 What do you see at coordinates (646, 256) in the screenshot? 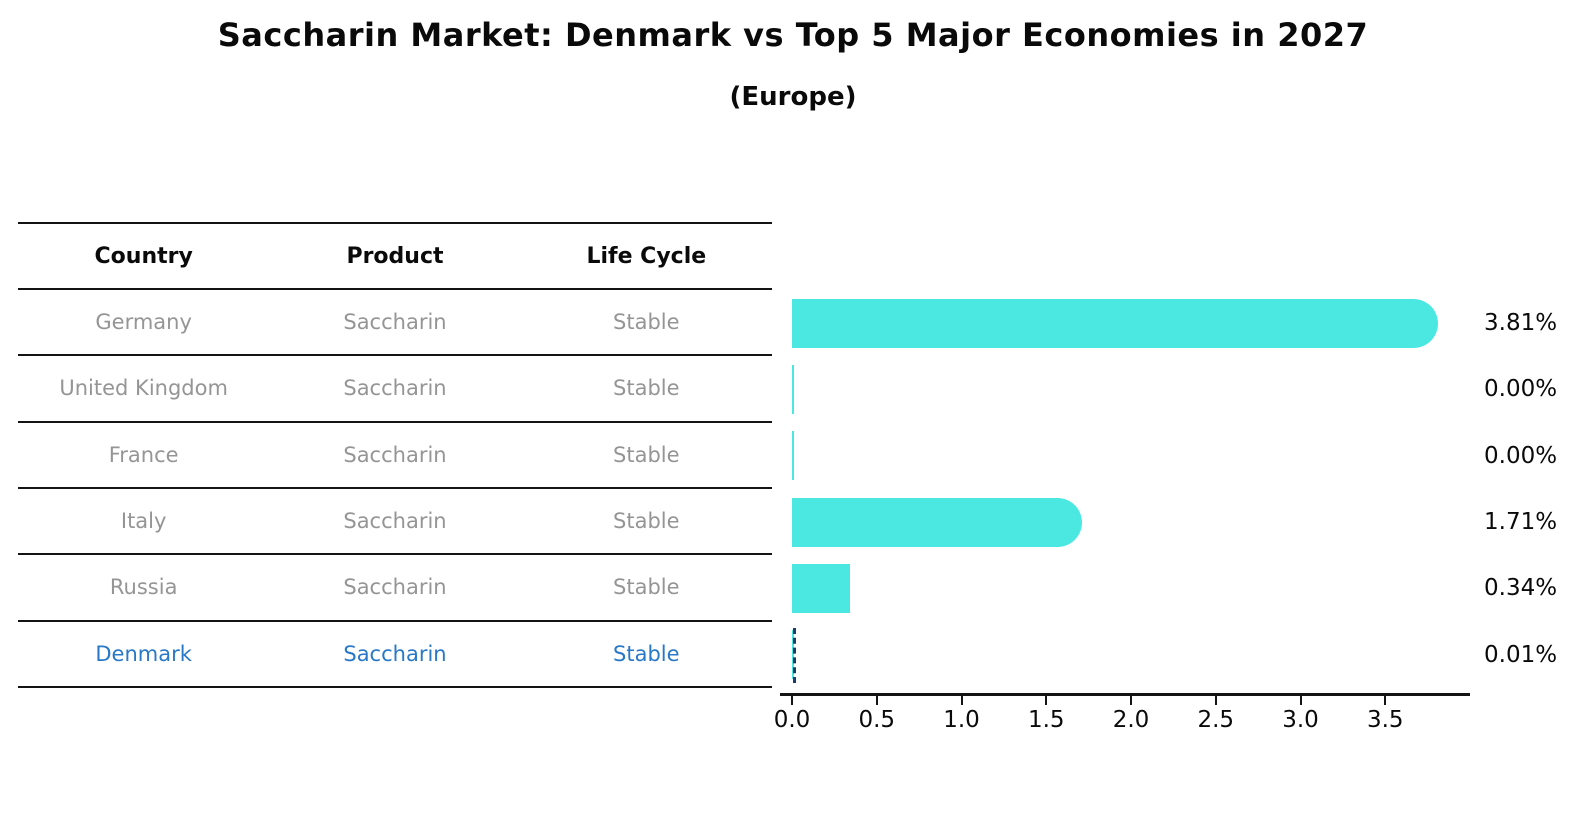
I see `table-header-lifecycle: Life Cycle` at bounding box center [646, 256].